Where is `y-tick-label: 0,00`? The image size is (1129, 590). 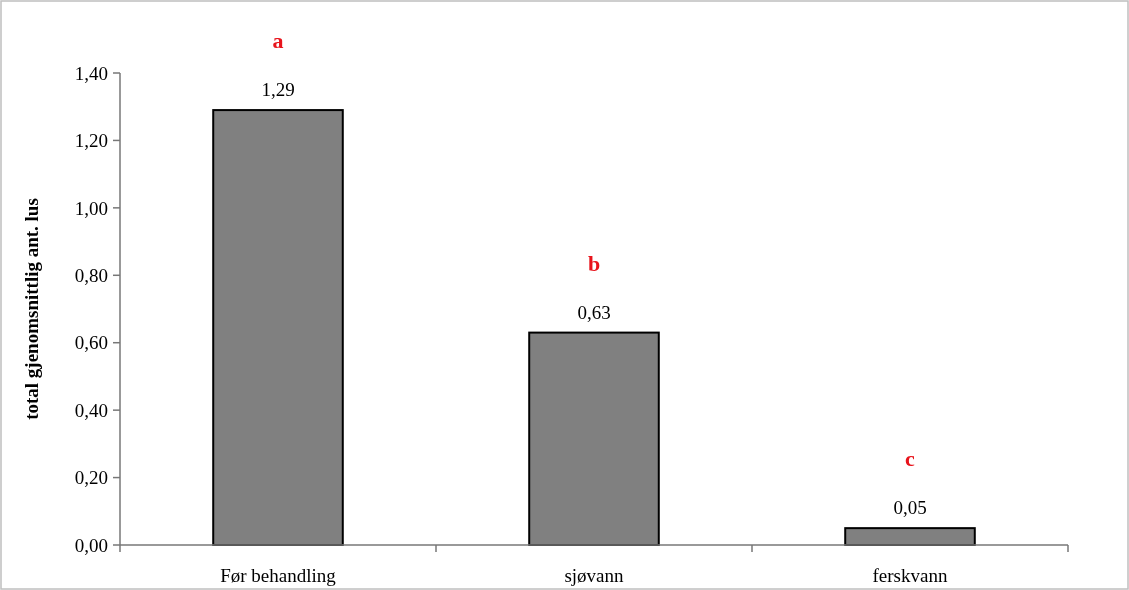
y-tick-label: 0,00 is located at coordinates (91, 545).